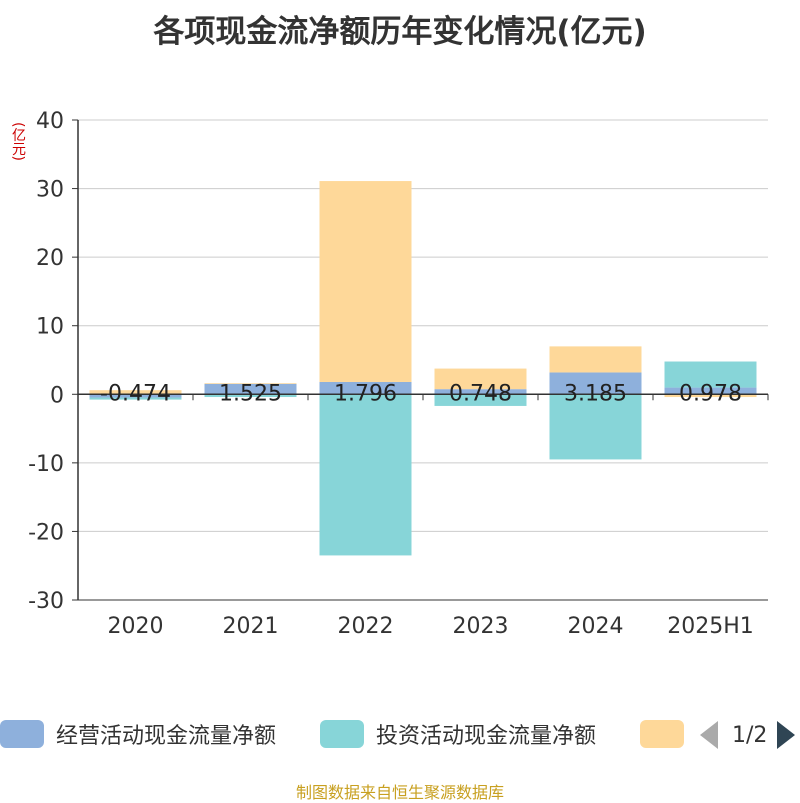 This screenshot has height=803, width=800. What do you see at coordinates (46, 601) in the screenshot?
I see `y-tick-label: -30` at bounding box center [46, 601].